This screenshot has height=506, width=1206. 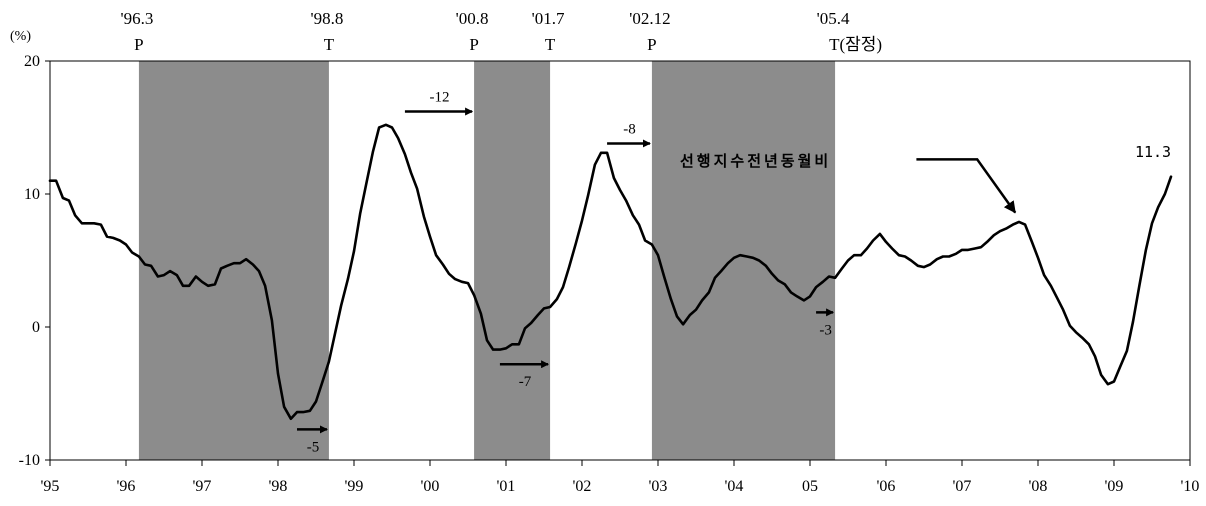 What do you see at coordinates (32, 61) in the screenshot?
I see `y-tick-label: 20` at bounding box center [32, 61].